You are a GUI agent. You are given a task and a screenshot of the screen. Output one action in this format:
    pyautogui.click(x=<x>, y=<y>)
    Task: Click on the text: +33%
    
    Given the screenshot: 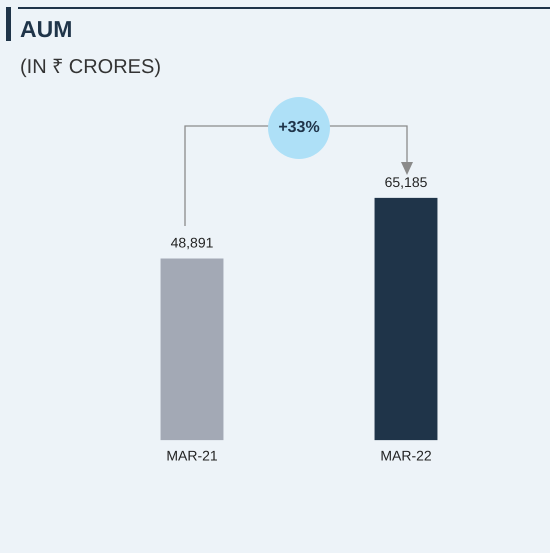 What is the action you would take?
    pyautogui.click(x=299, y=128)
    